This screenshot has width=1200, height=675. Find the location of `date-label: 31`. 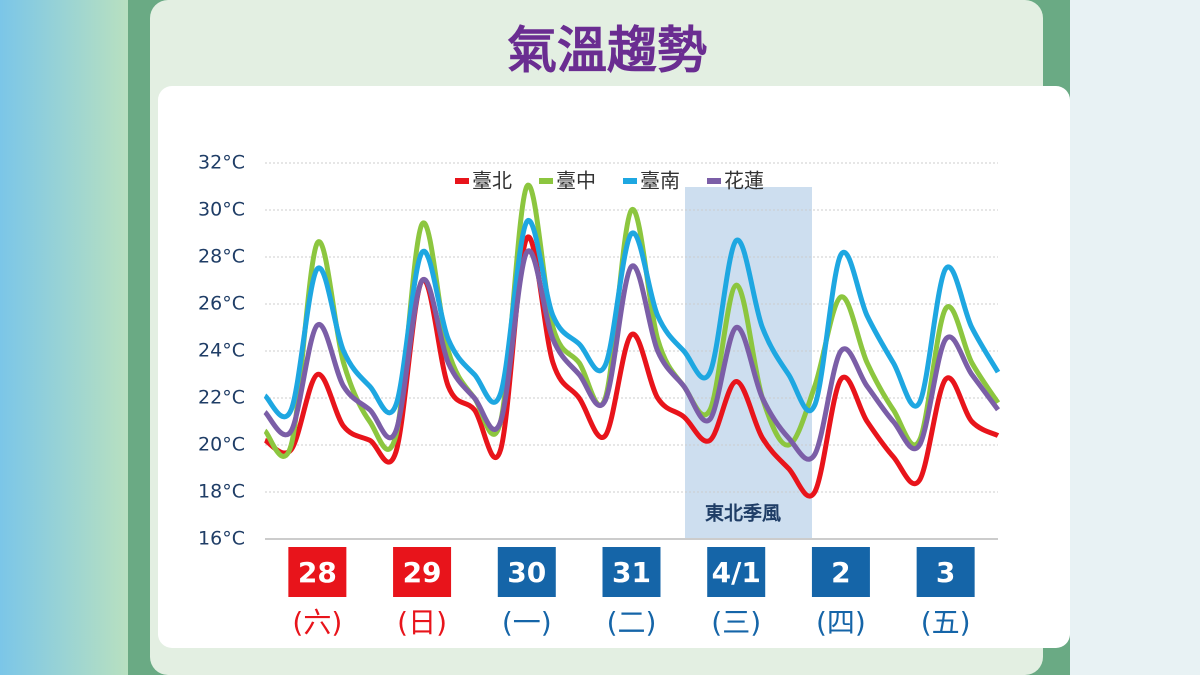

date-label: 31 is located at coordinates (631, 572).